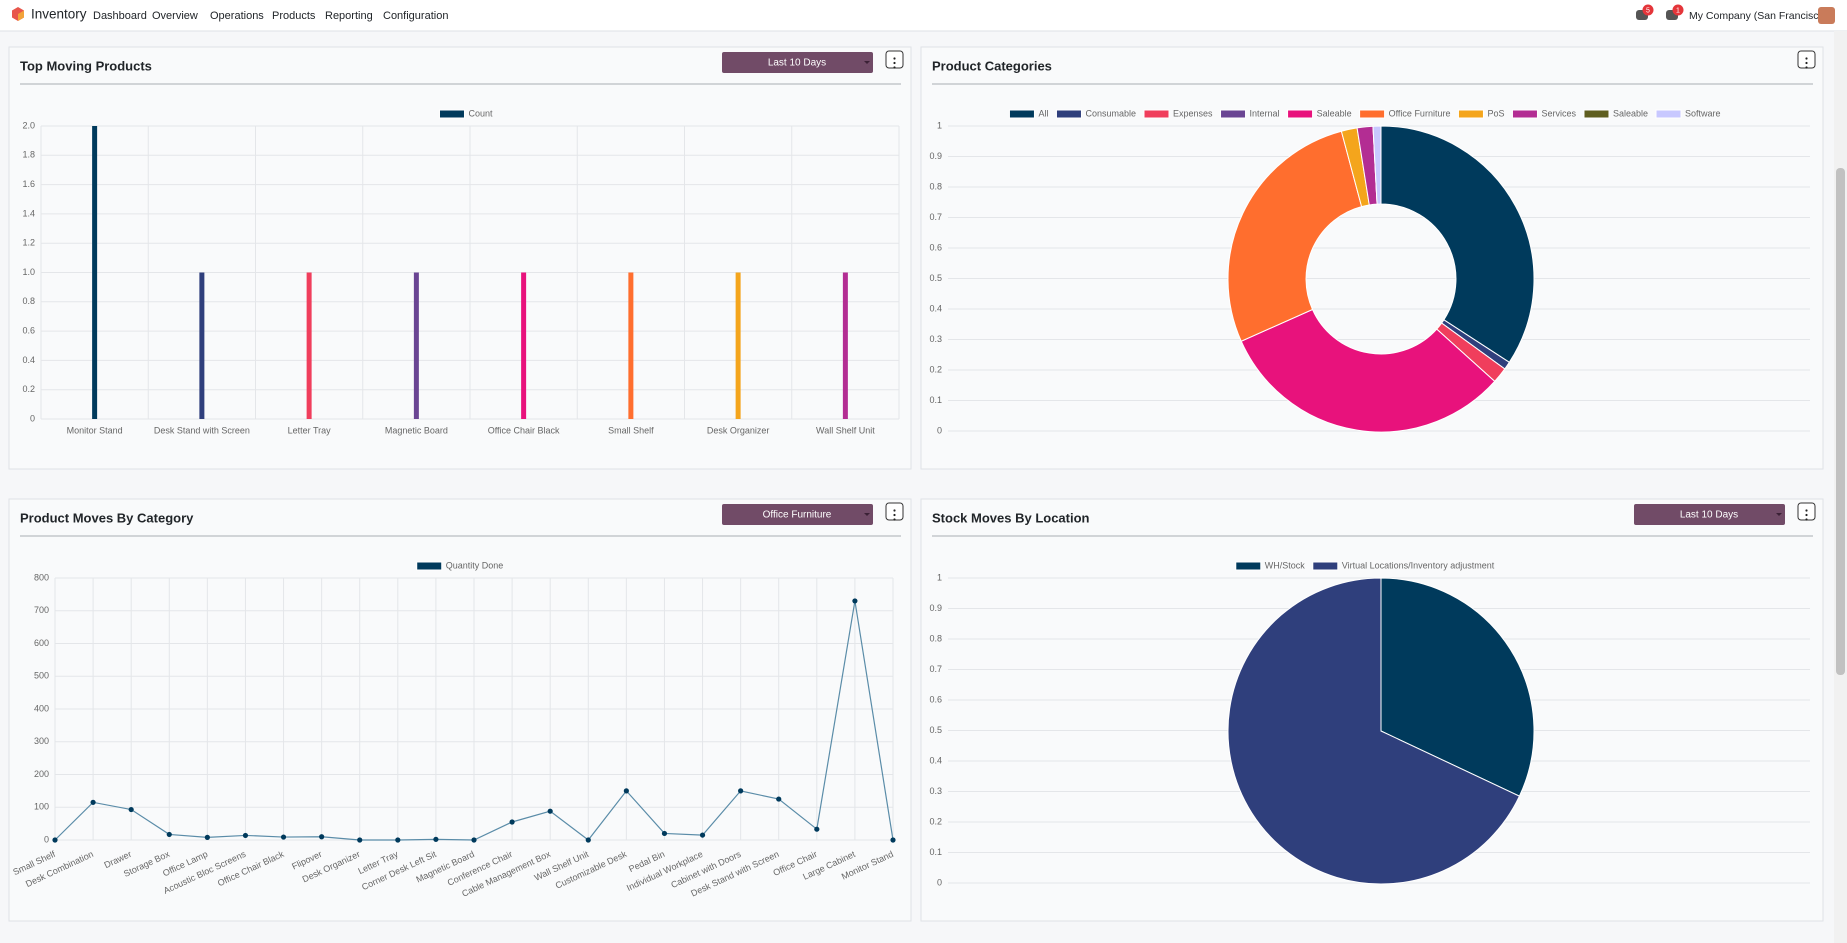 This screenshot has height=943, width=1847. Describe the element at coordinates (1285, 565) in the screenshot. I see `legend-label: WH/Stock` at that location.